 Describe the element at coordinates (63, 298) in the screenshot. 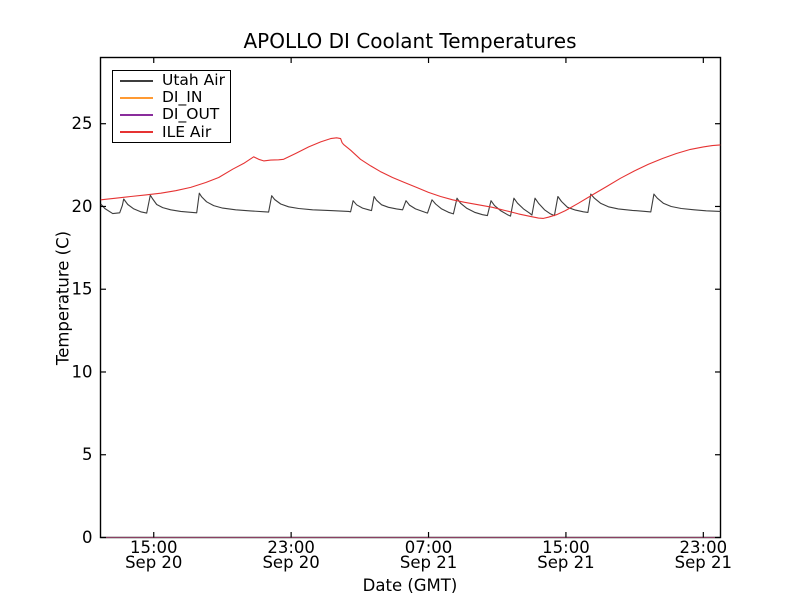

I see `y-axis-label: Temperature (C)` at that location.